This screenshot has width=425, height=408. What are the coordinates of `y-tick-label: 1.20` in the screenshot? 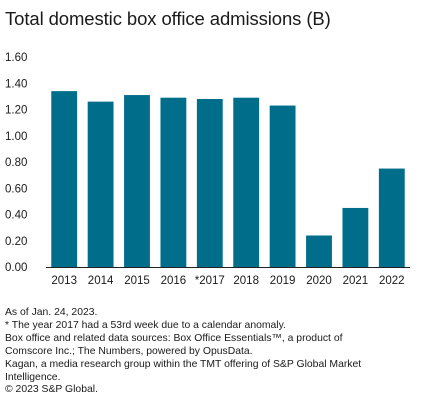 It's located at (16, 111).